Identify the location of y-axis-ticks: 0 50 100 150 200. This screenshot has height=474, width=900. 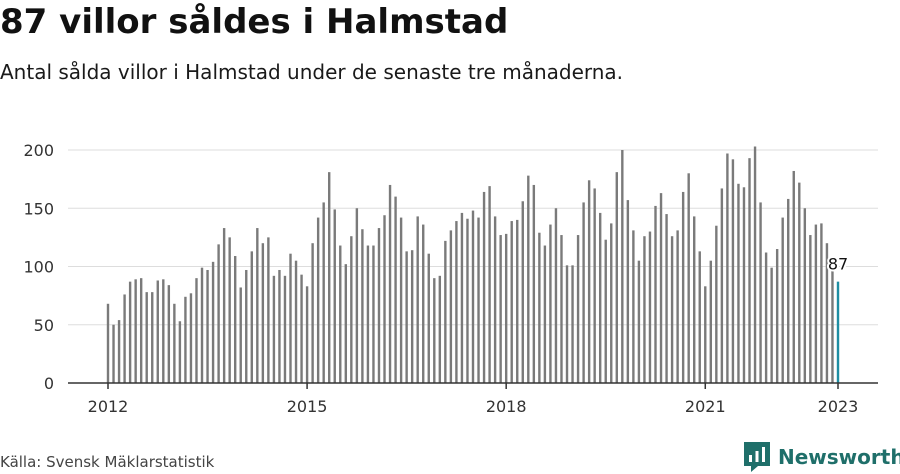
(38, 267).